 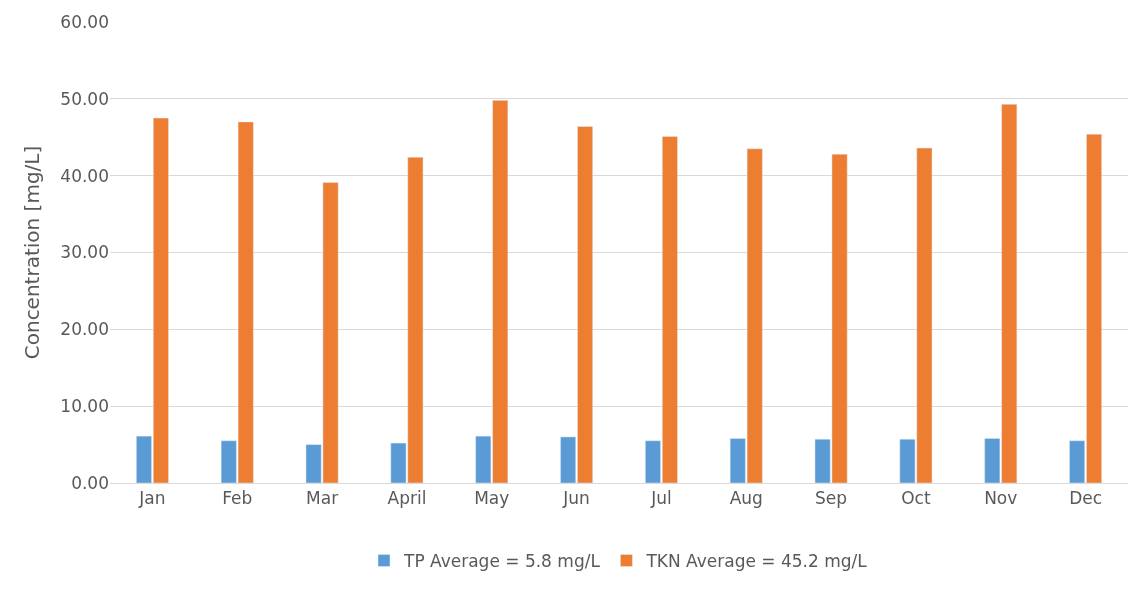 What do you see at coordinates (916, 498) in the screenshot?
I see `x-tick-label: Oct` at bounding box center [916, 498].